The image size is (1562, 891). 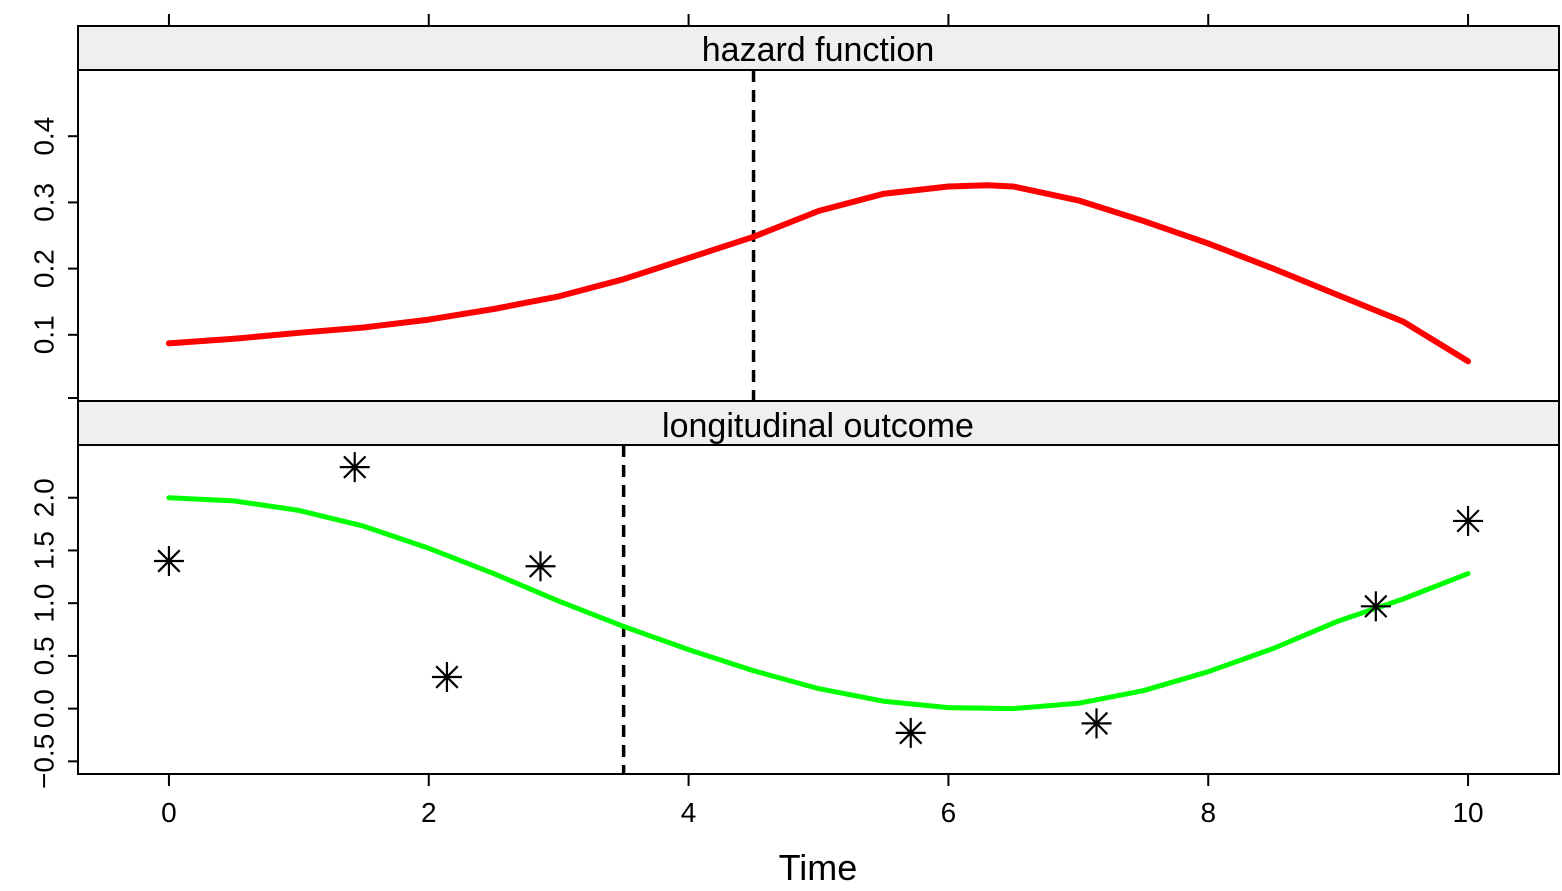 I want to click on x-axis-title: Time, so click(x=818, y=867).